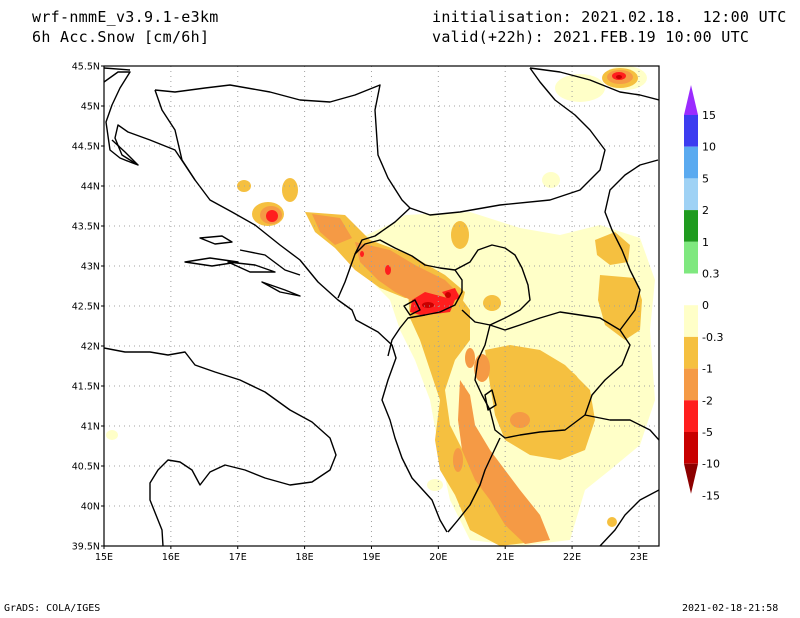 The height and width of the screenshot is (618, 800). What do you see at coordinates (86, 547) in the screenshot?
I see `latitude-label: 39.5N` at bounding box center [86, 547].